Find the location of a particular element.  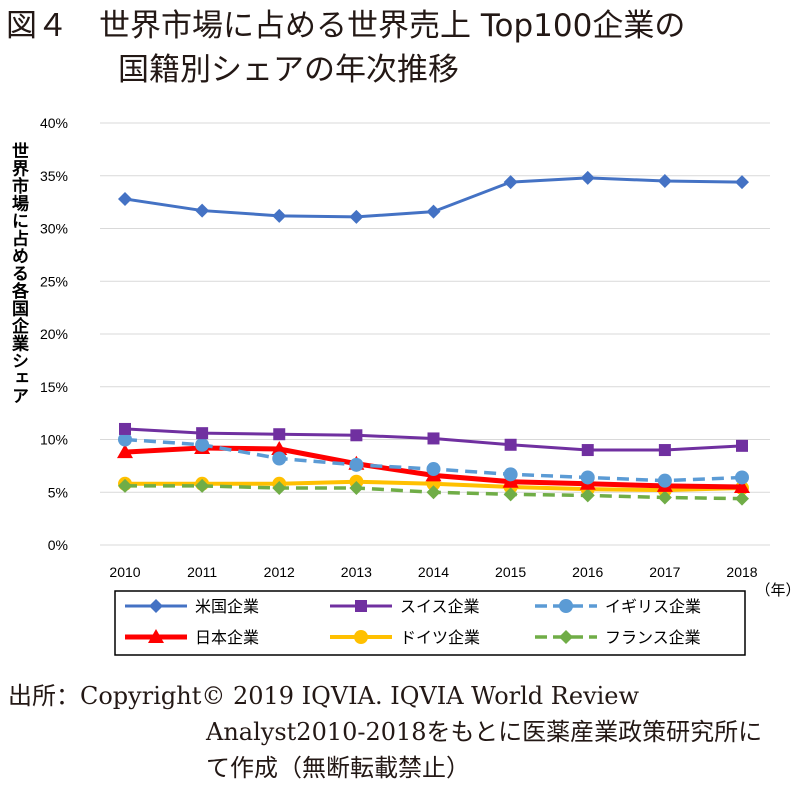

y-tick-label: 10% is located at coordinates (54, 440).